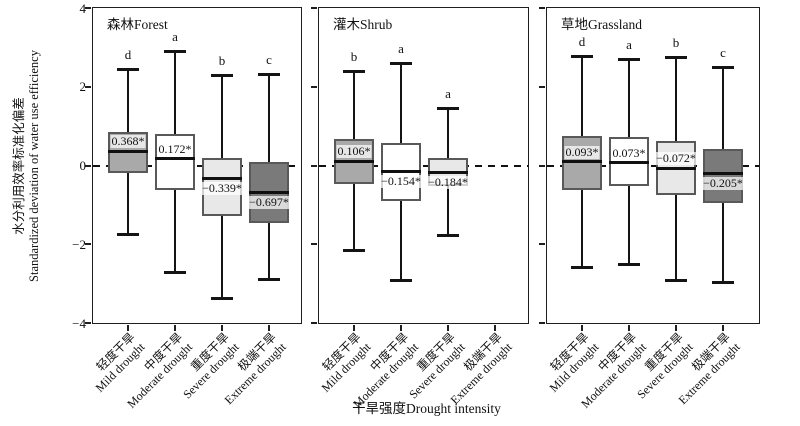 This screenshot has width=800, height=426. Describe the element at coordinates (222, 187) in the screenshot. I see `median-value-label: −0.339*` at that location.